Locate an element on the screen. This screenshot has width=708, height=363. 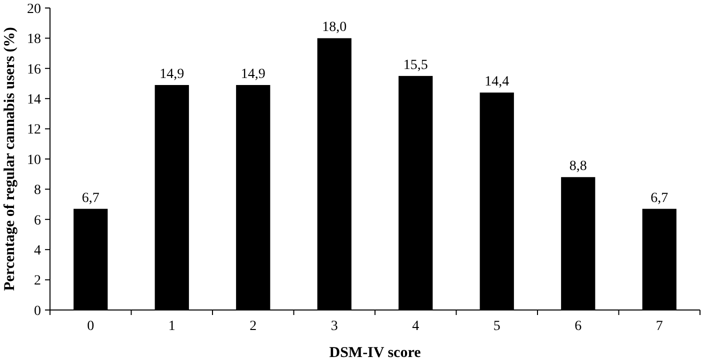
data-label: 8,8 is located at coordinates (578, 166).